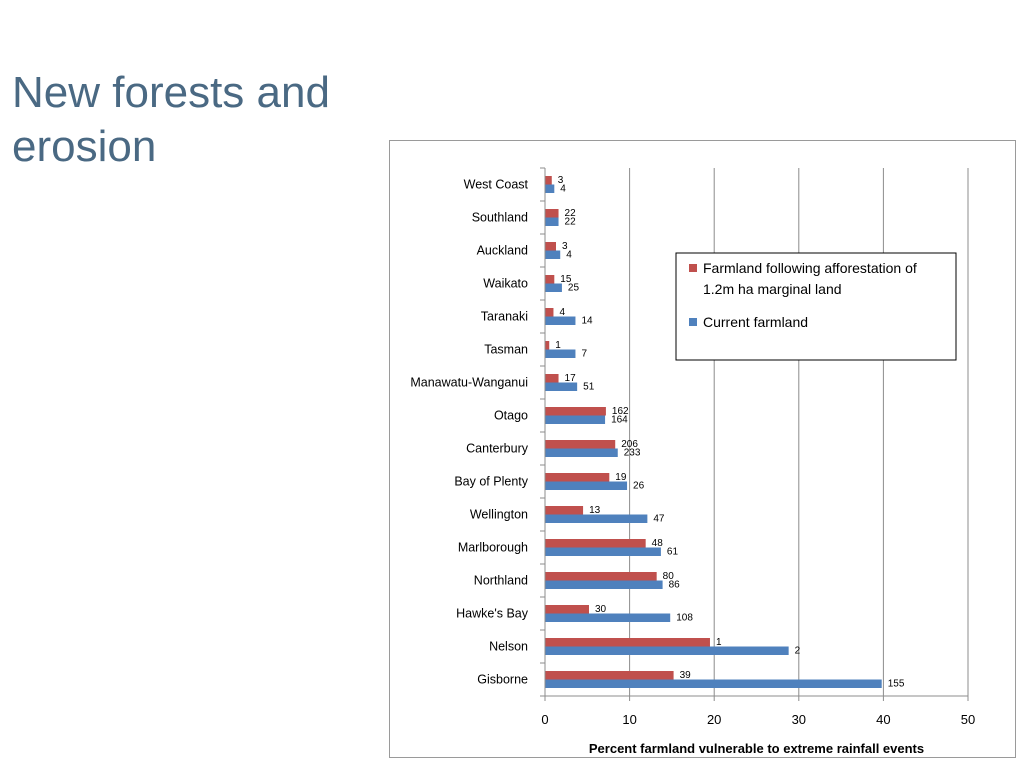 Image resolution: width=1024 pixels, height=768 pixels. Describe the element at coordinates (684, 618) in the screenshot. I see `data-label: 108` at that location.